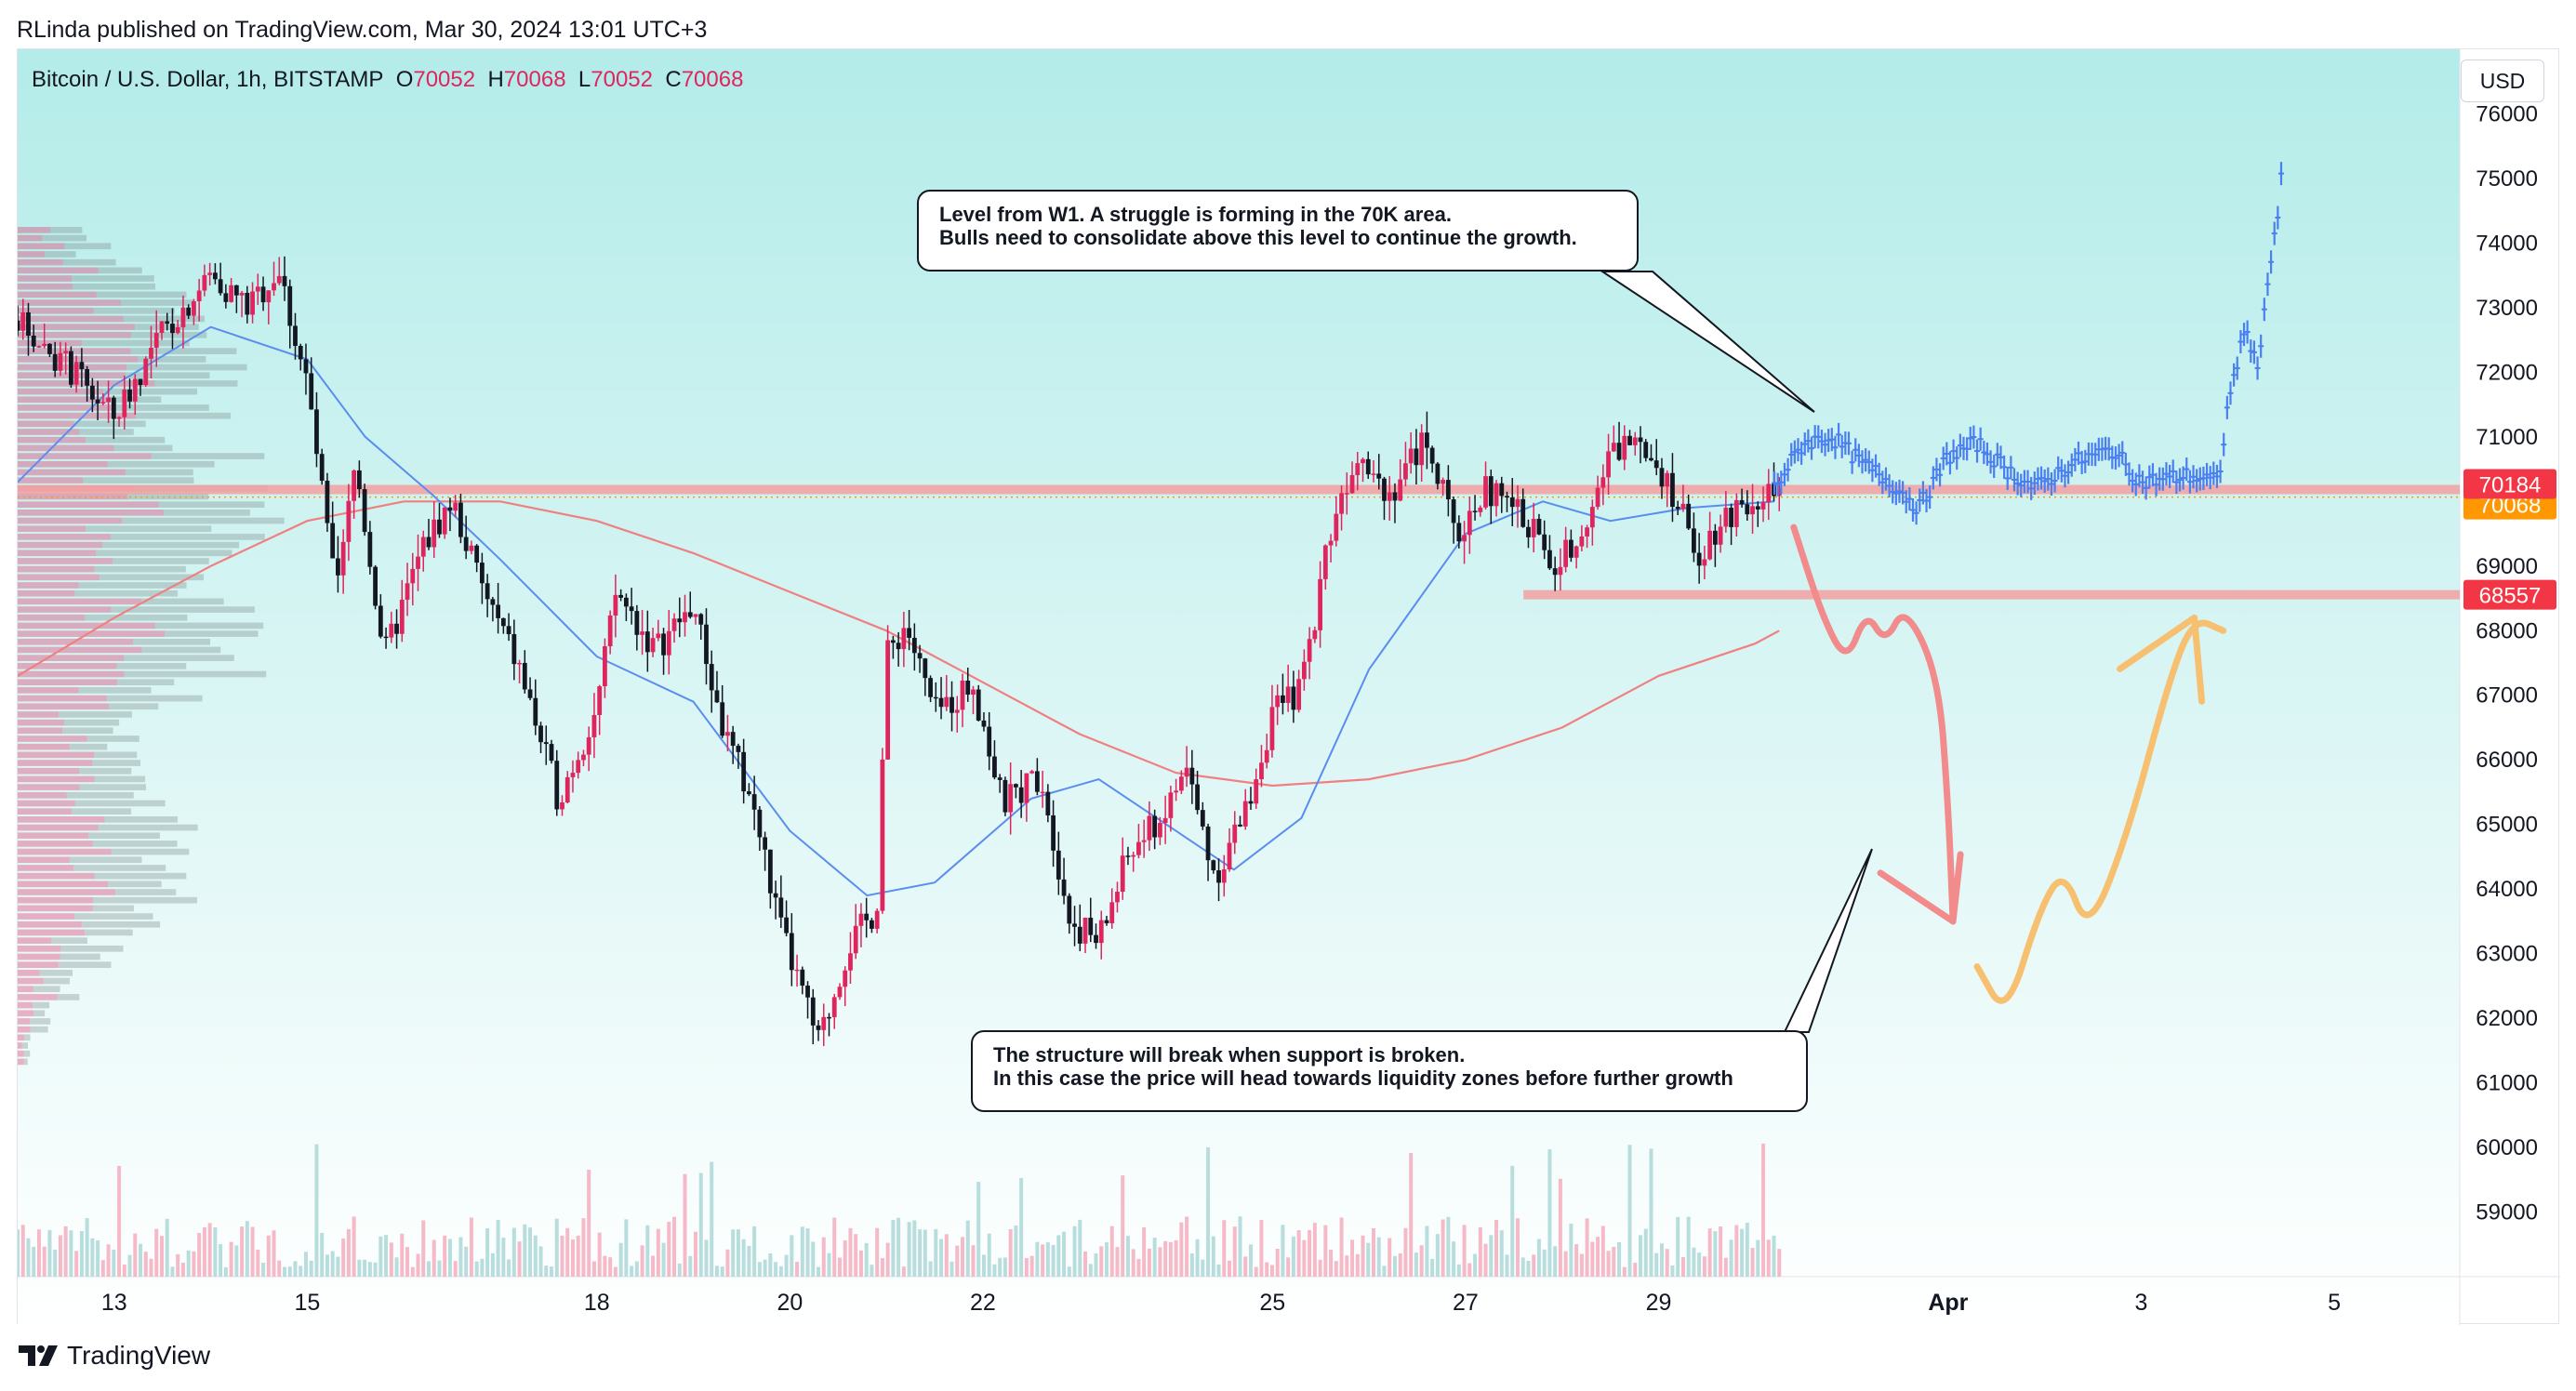  Describe the element at coordinates (1221, 1303) in the screenshot. I see `time-axis: 13 15 18 20 22 25 27 29 Apr 3 5` at that location.